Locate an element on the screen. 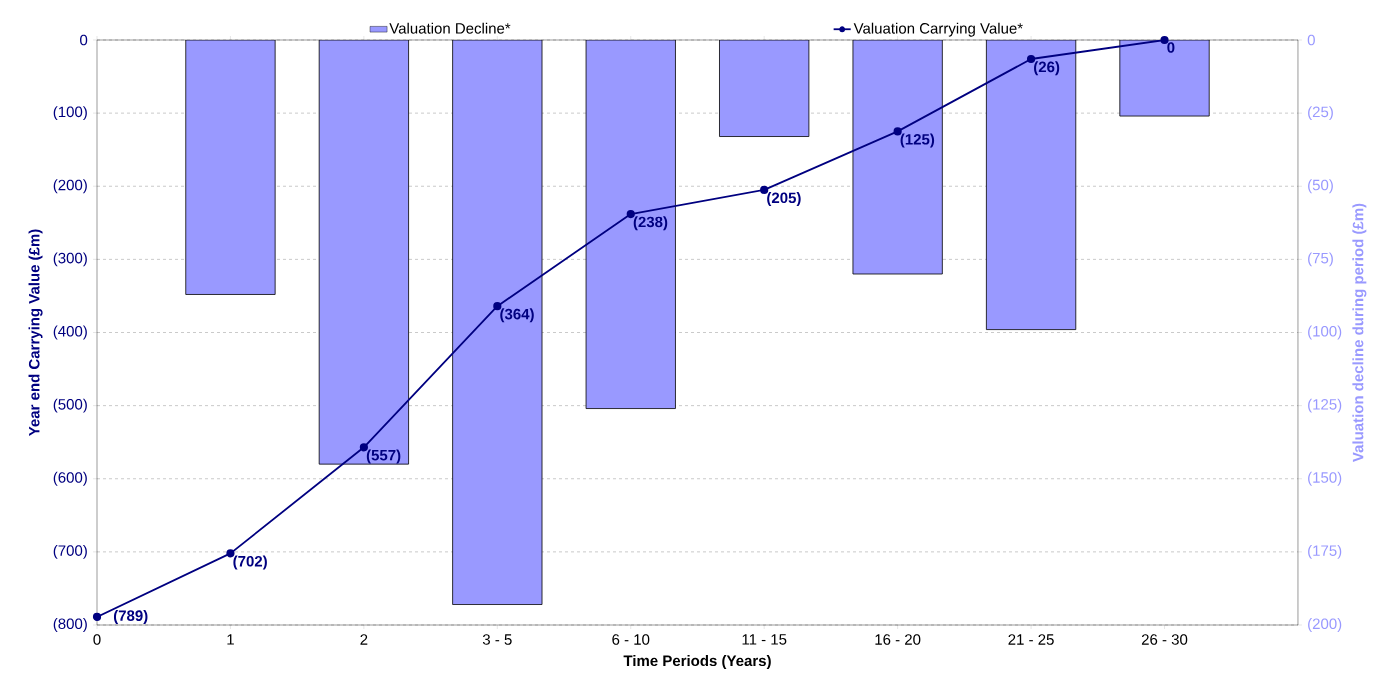 The height and width of the screenshot is (678, 1380). y-tick-label: (500) is located at coordinates (70, 405).